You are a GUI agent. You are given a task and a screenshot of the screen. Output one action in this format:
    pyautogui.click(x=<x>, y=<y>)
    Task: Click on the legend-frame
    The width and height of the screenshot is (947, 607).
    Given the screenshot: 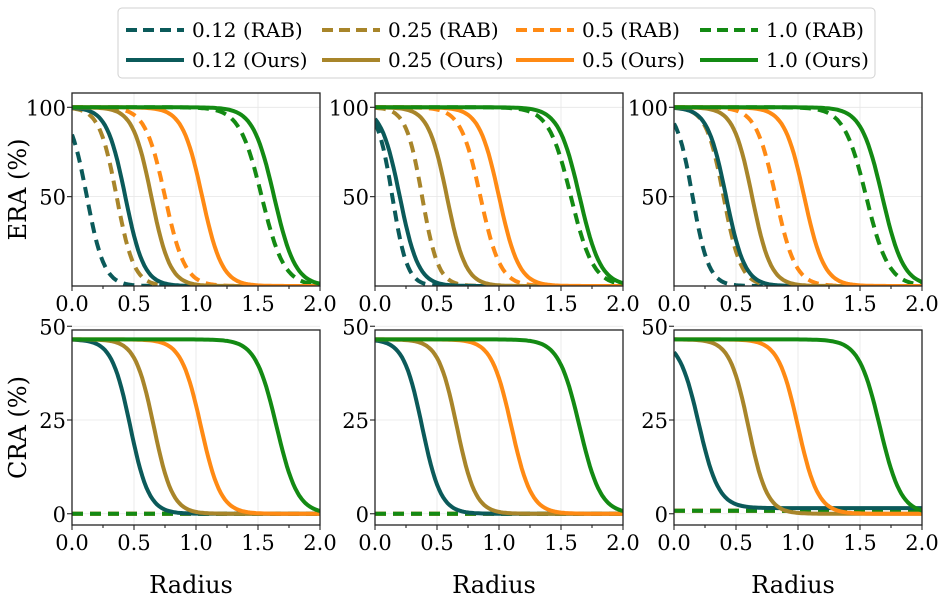 What is the action you would take?
    pyautogui.click(x=496, y=43)
    